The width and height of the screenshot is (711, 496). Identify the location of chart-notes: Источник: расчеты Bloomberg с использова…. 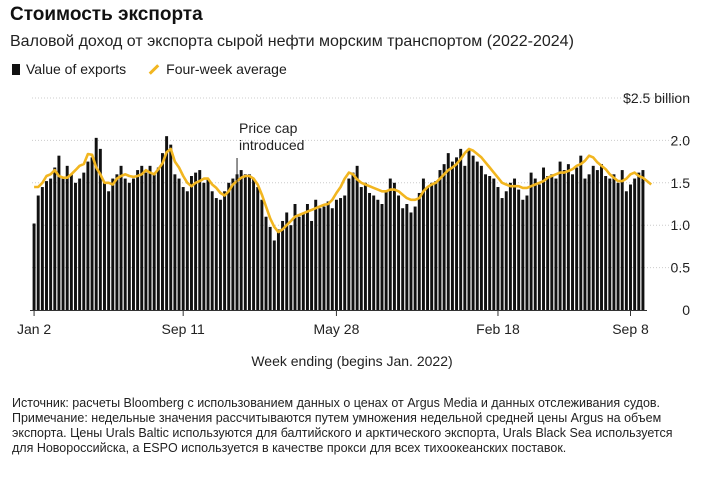
(352, 426).